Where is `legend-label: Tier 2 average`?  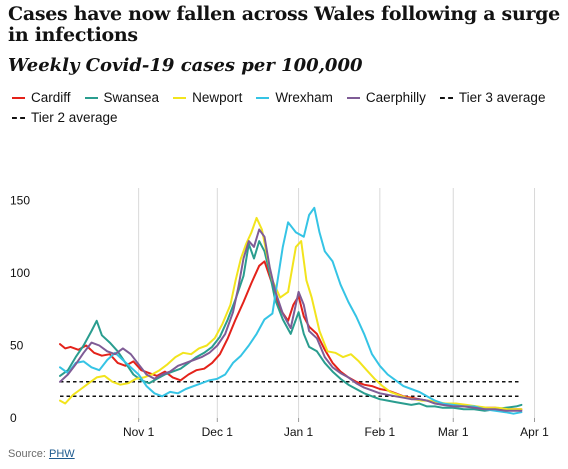 legend-label: Tier 2 average is located at coordinates (74, 117).